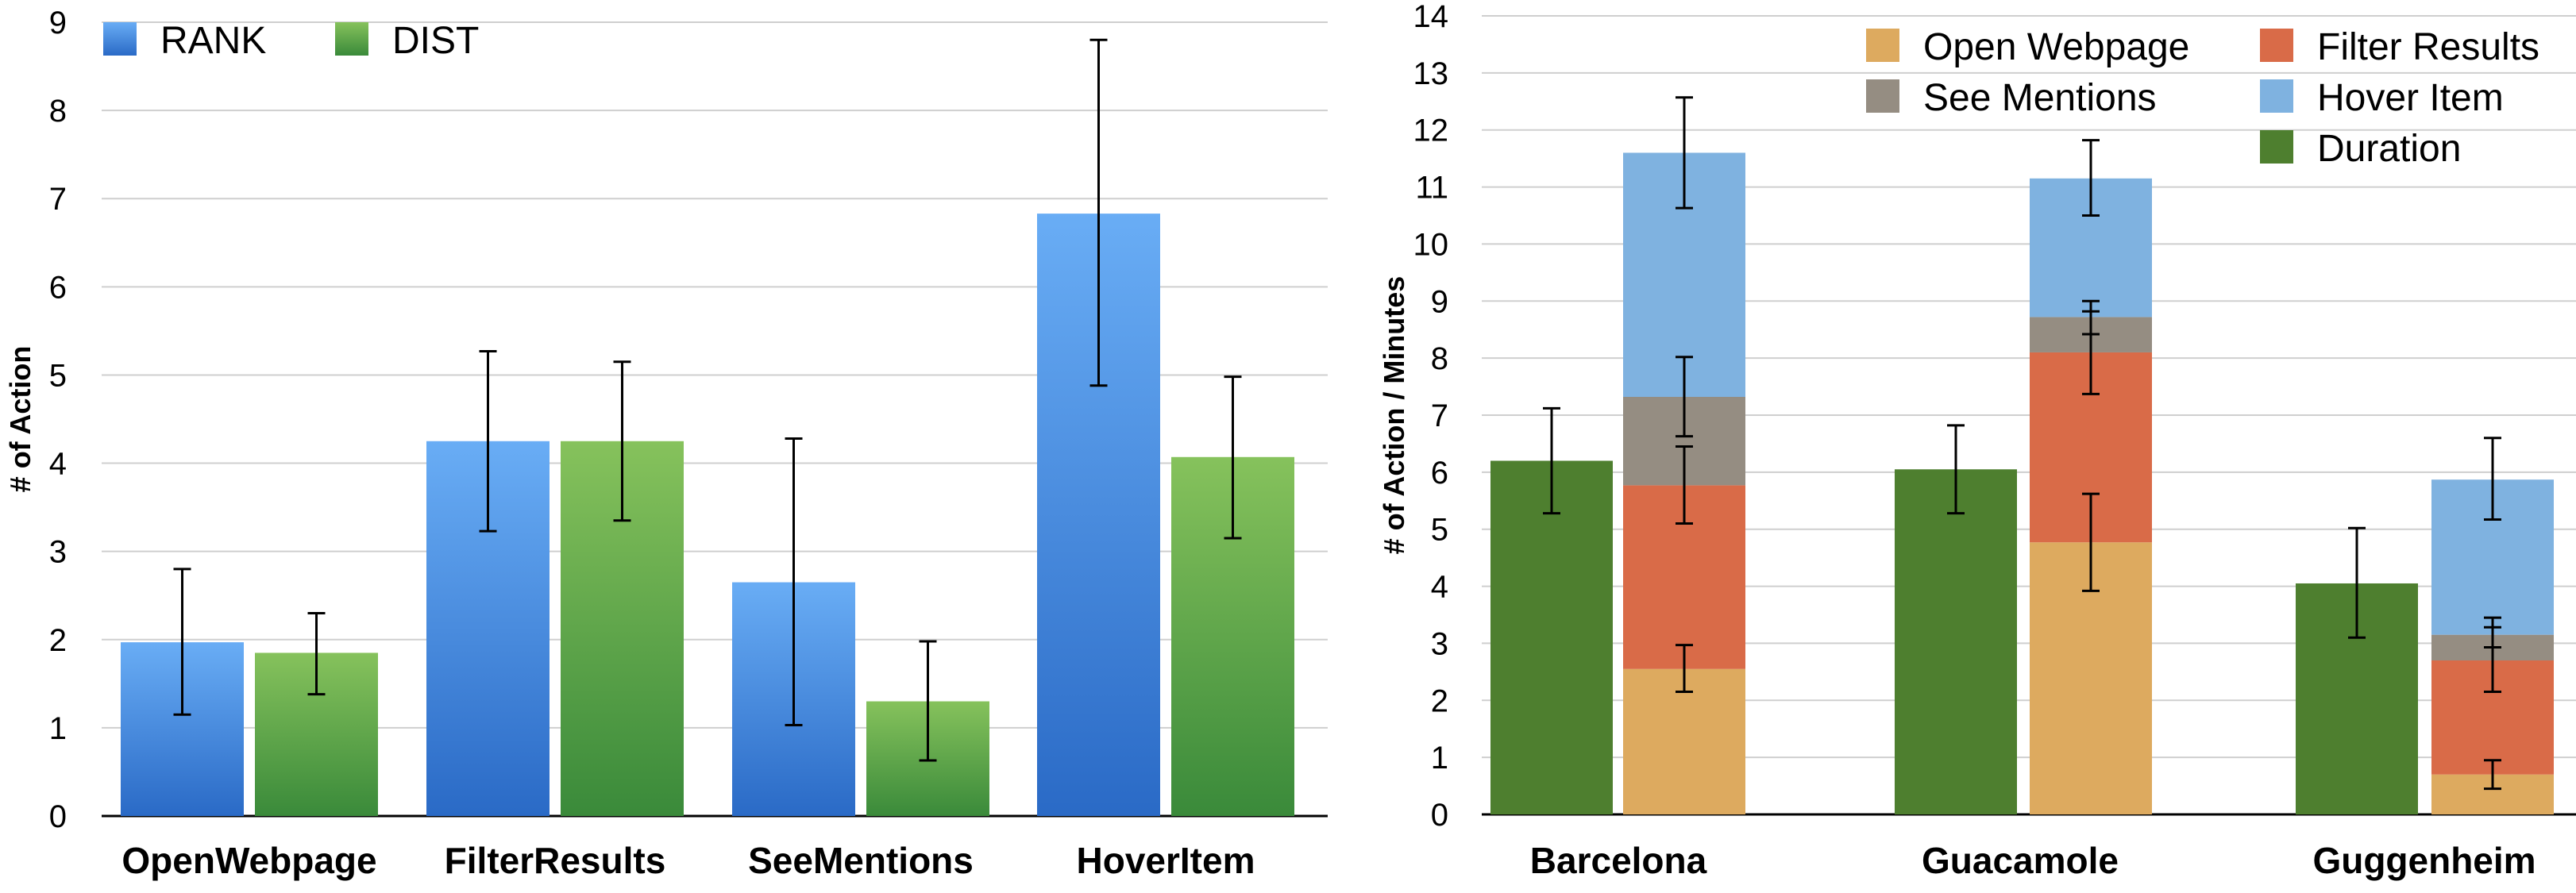 Image resolution: width=2576 pixels, height=893 pixels. I want to click on bar-duration-barcelona, so click(1551, 637).